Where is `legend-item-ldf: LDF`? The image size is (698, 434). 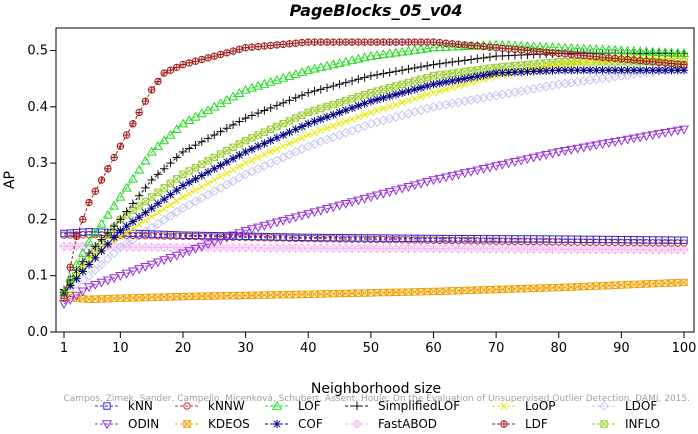
legend-item-ldf: LDF is located at coordinates (520, 424).